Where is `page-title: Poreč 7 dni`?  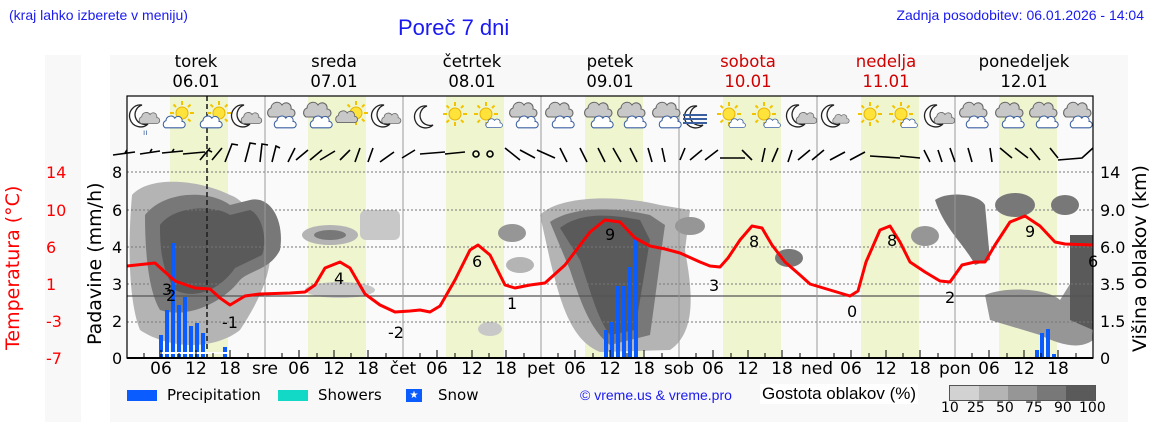
page-title: Poreč 7 dni is located at coordinates (454, 27).